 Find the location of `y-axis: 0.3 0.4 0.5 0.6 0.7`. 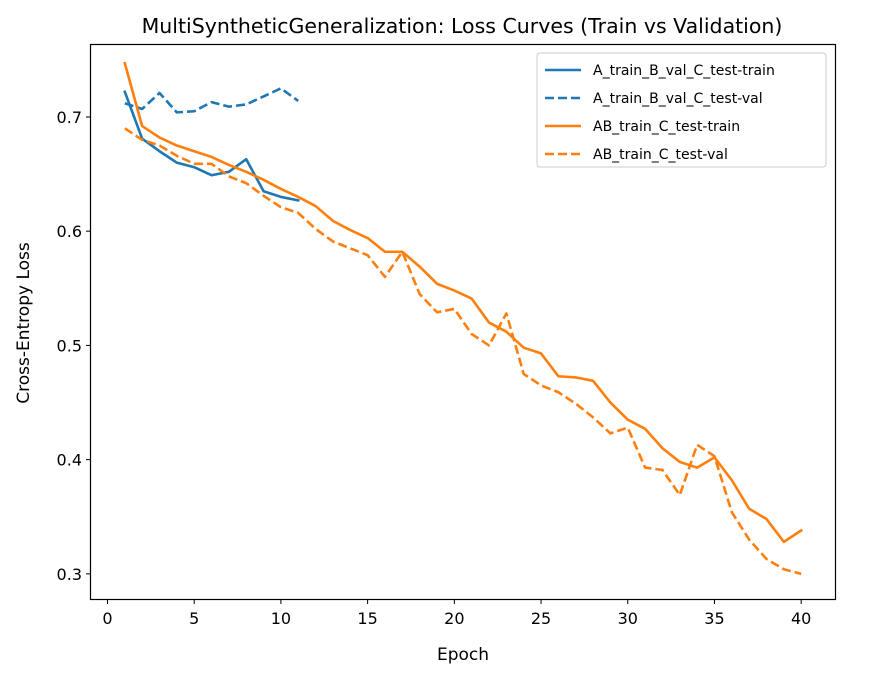

y-axis: 0.3 0.4 0.5 0.6 0.7 is located at coordinates (74, 346).